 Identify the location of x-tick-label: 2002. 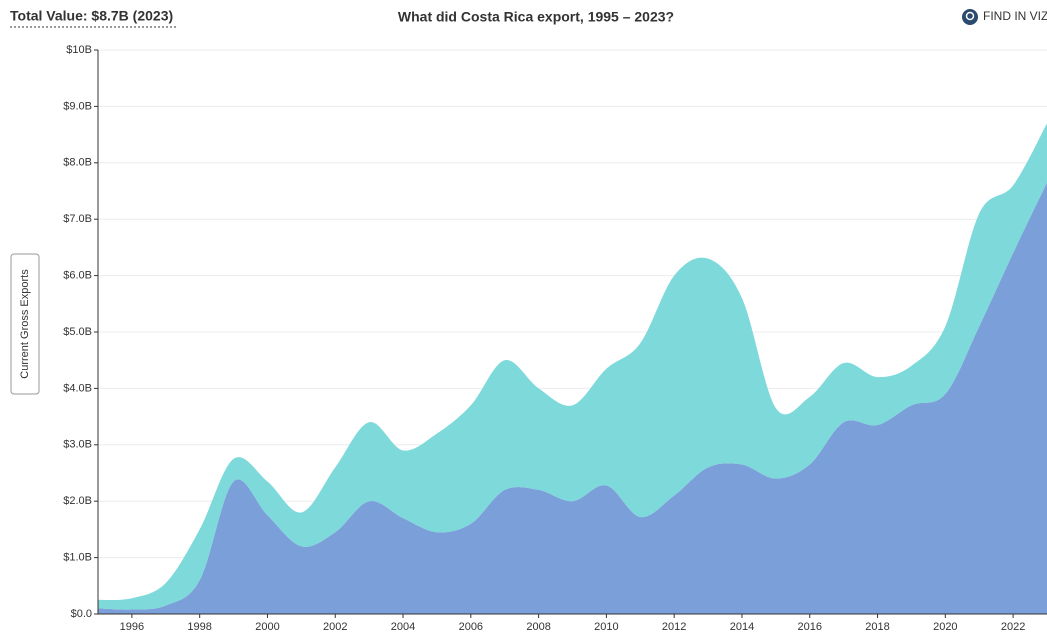
(335, 626).